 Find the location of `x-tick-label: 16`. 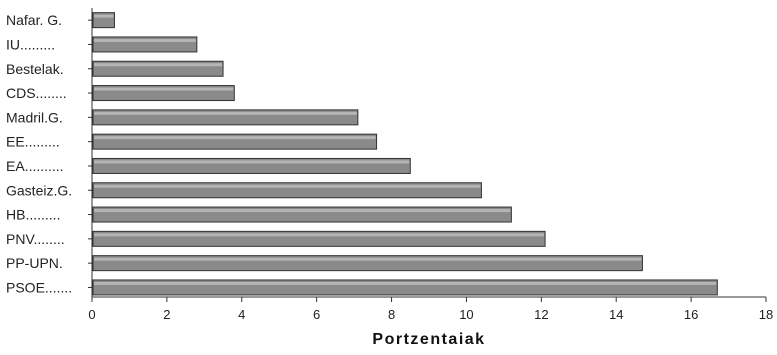

x-tick-label: 16 is located at coordinates (691, 314).